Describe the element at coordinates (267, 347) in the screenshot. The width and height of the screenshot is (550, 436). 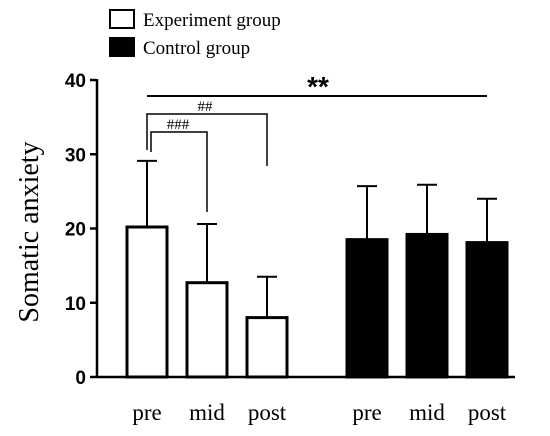
I see `bar-experiment-post` at that location.